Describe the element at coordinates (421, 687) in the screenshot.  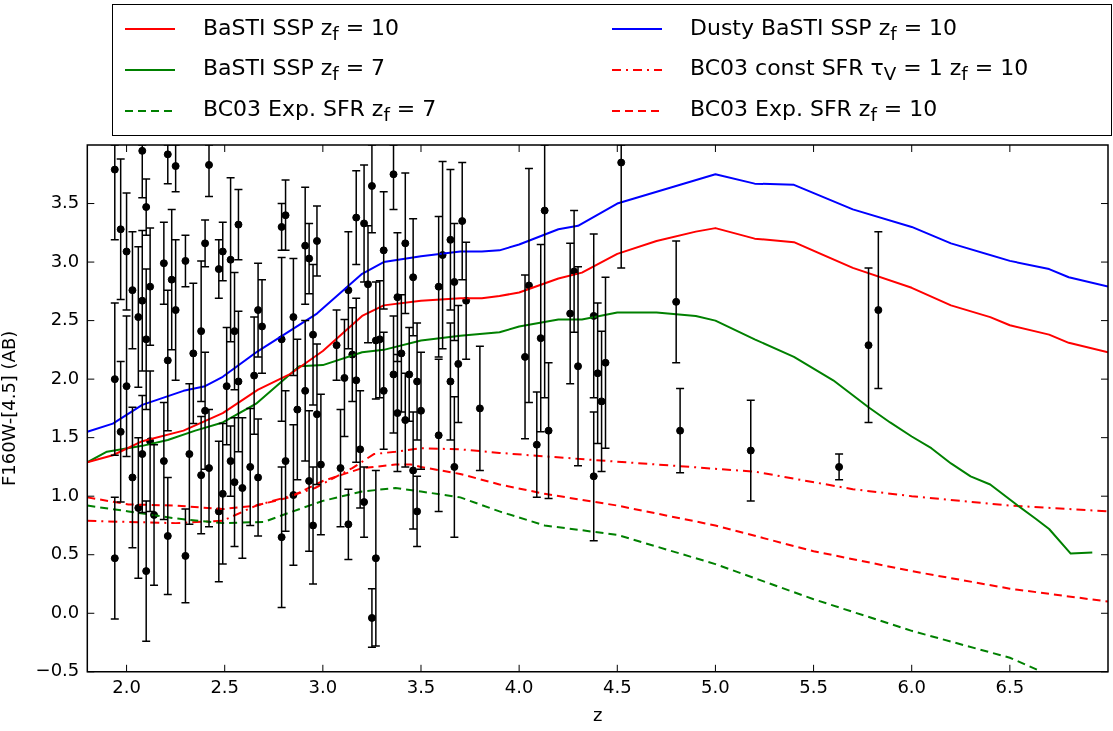
I see `x-tick-label: 3.5` at that location.